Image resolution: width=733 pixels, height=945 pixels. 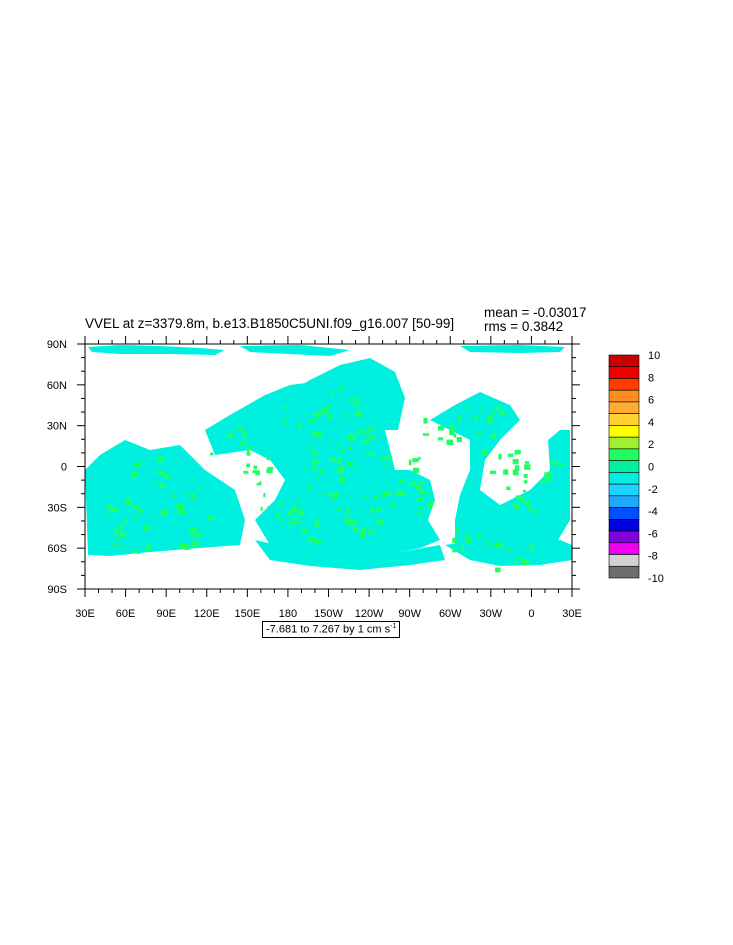 What do you see at coordinates (651, 423) in the screenshot?
I see `colorbar-label: 4` at bounding box center [651, 423].